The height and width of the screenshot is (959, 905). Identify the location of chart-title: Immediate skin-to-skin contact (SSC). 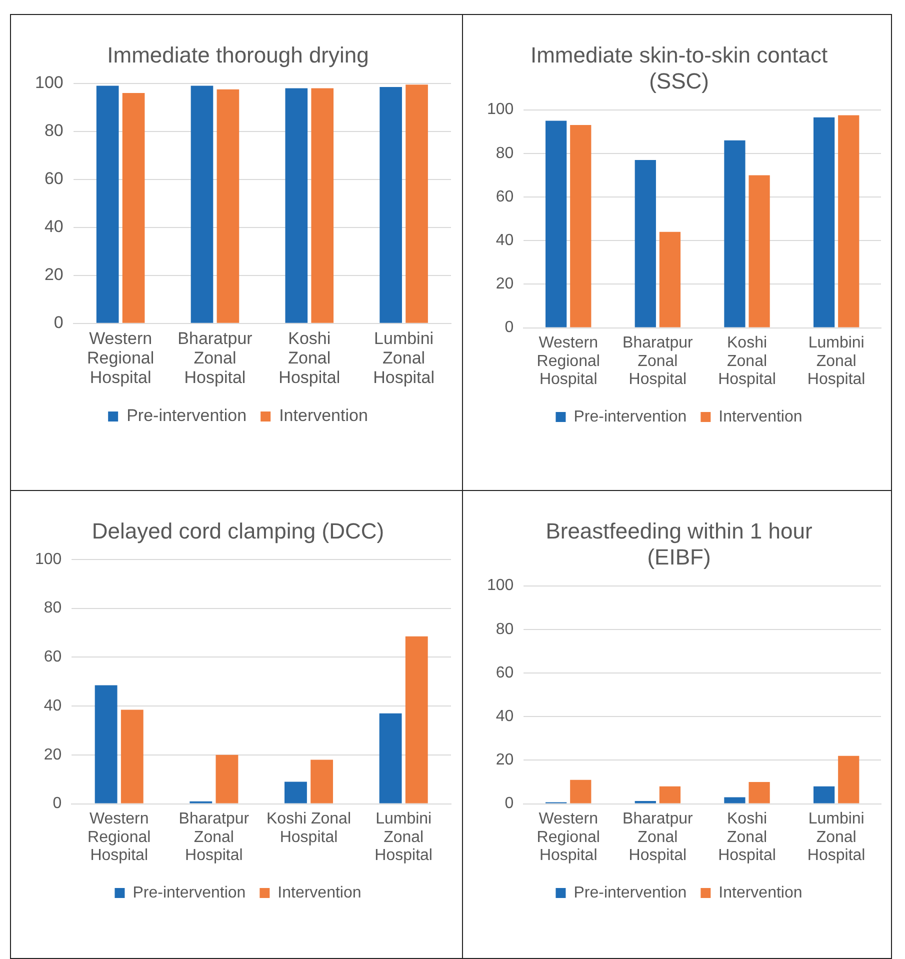
(679, 68).